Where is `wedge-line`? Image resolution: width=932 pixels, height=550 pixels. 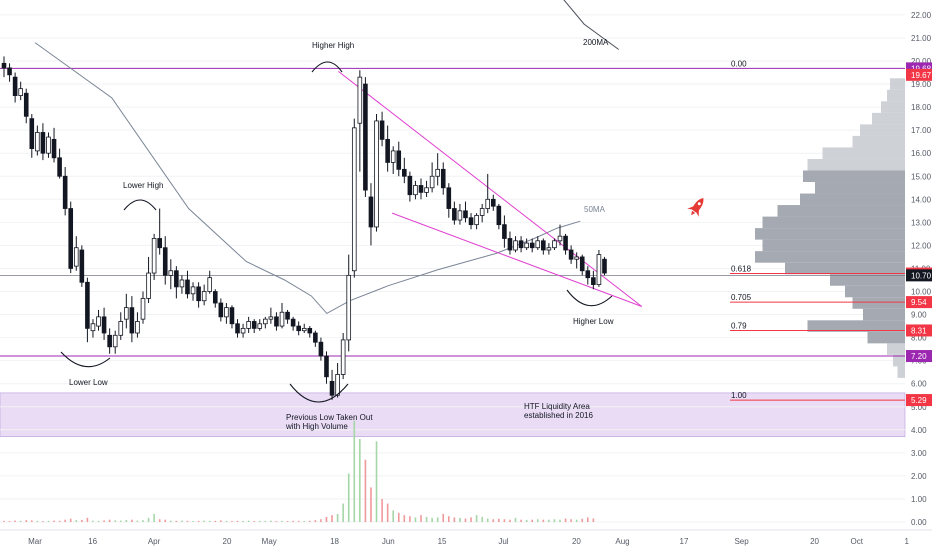 wedge-line is located at coordinates (516, 259).